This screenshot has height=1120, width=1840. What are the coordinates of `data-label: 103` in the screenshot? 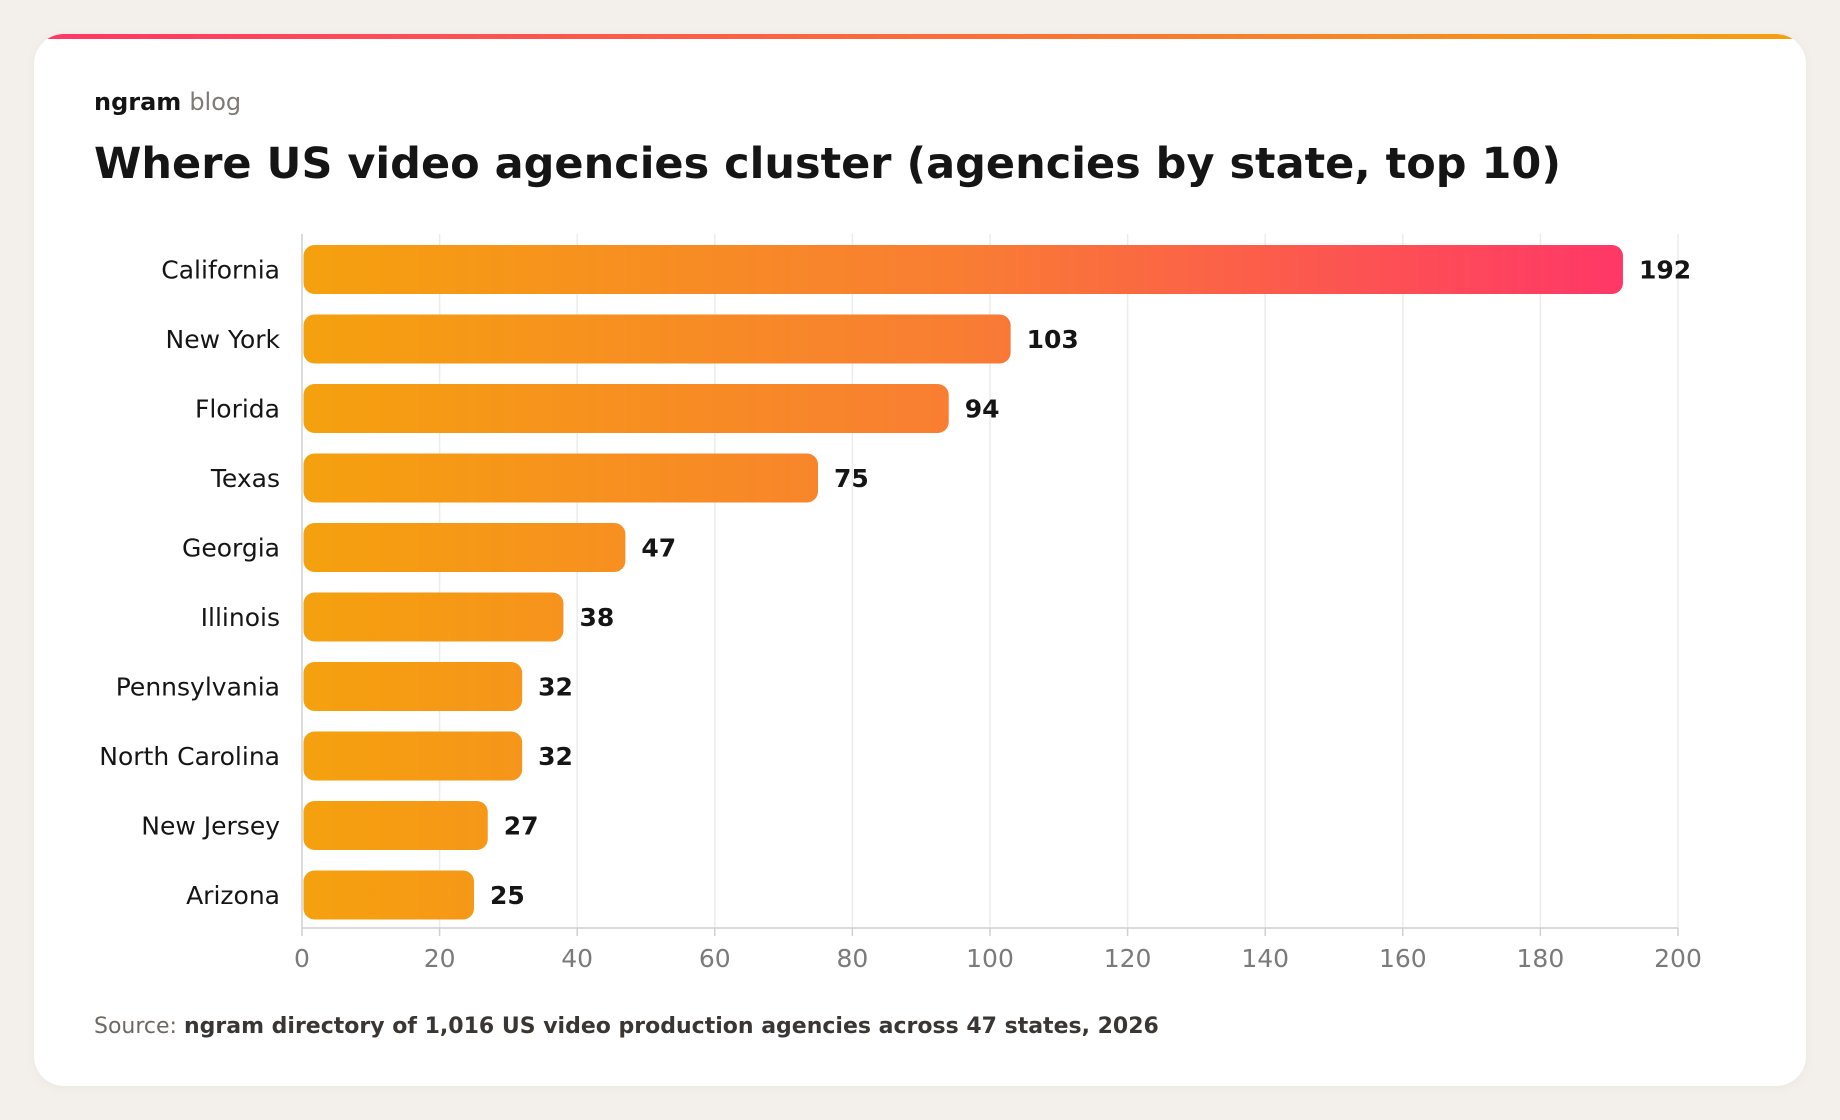 It's located at (1053, 339).